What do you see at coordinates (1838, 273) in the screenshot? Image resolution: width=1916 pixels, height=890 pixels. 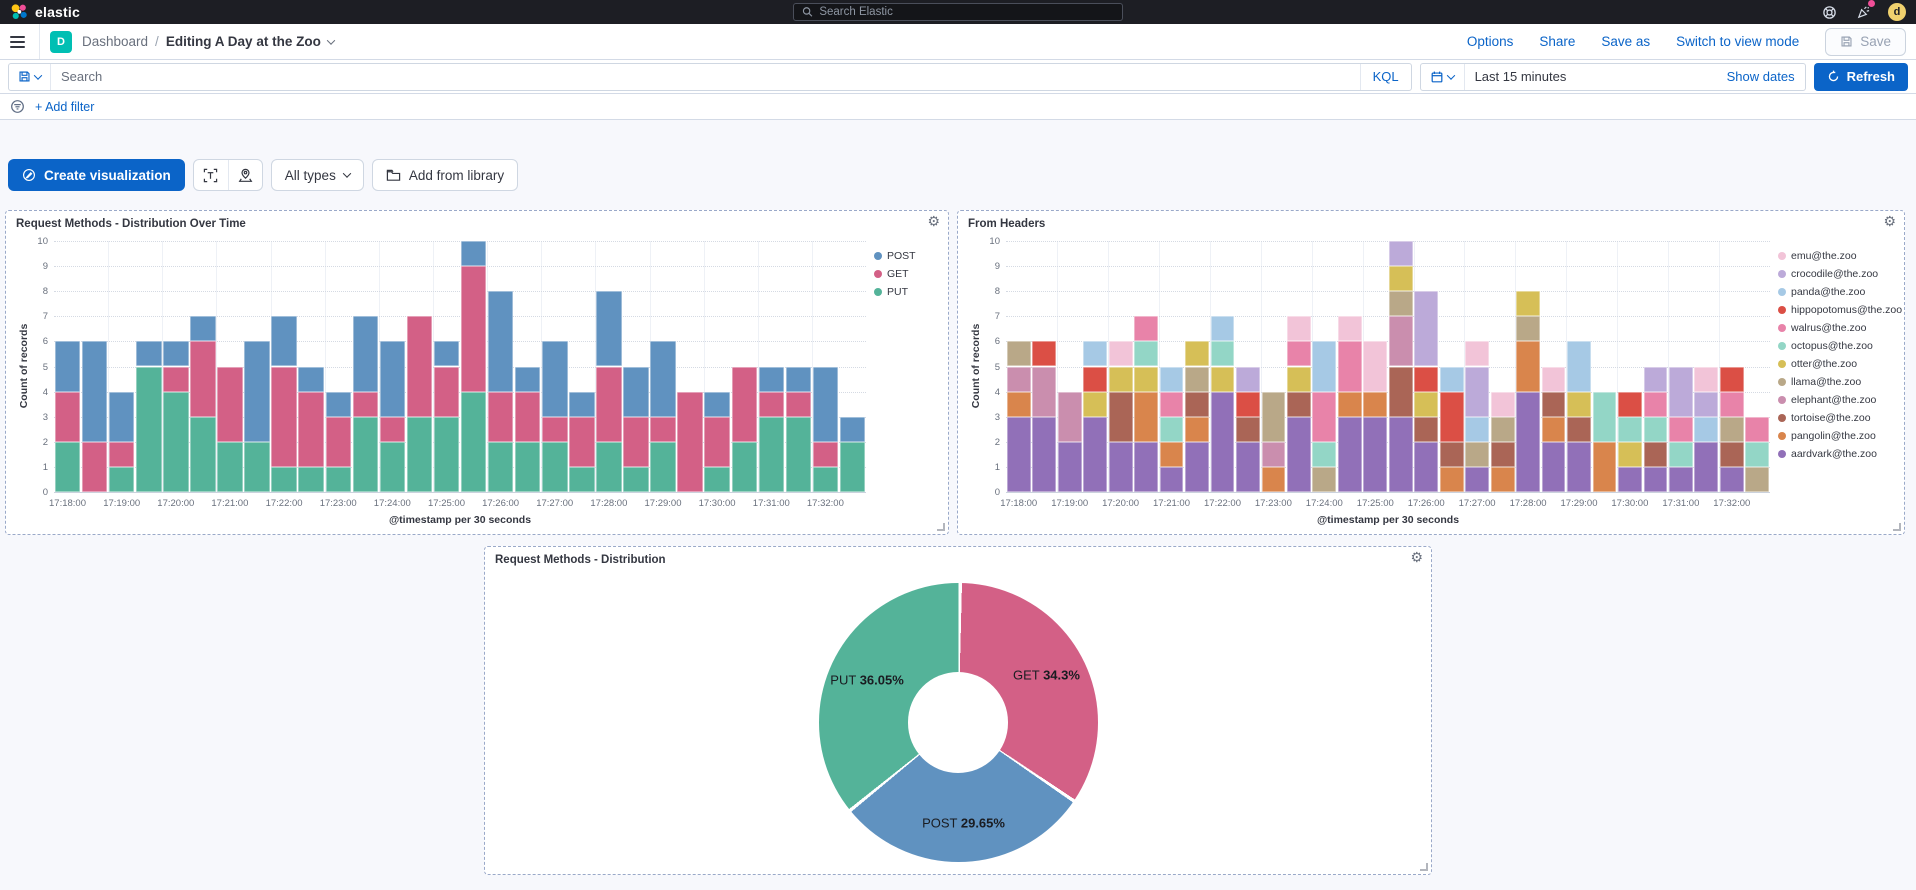 I see `legend-item: crocodile@the.zoo` at bounding box center [1838, 273].